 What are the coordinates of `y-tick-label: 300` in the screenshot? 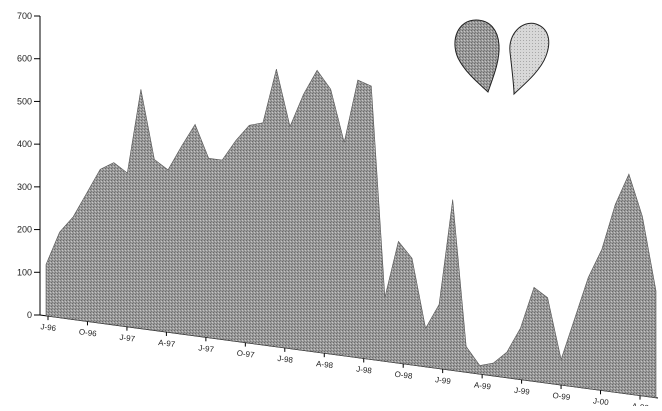 It's located at (24, 187).